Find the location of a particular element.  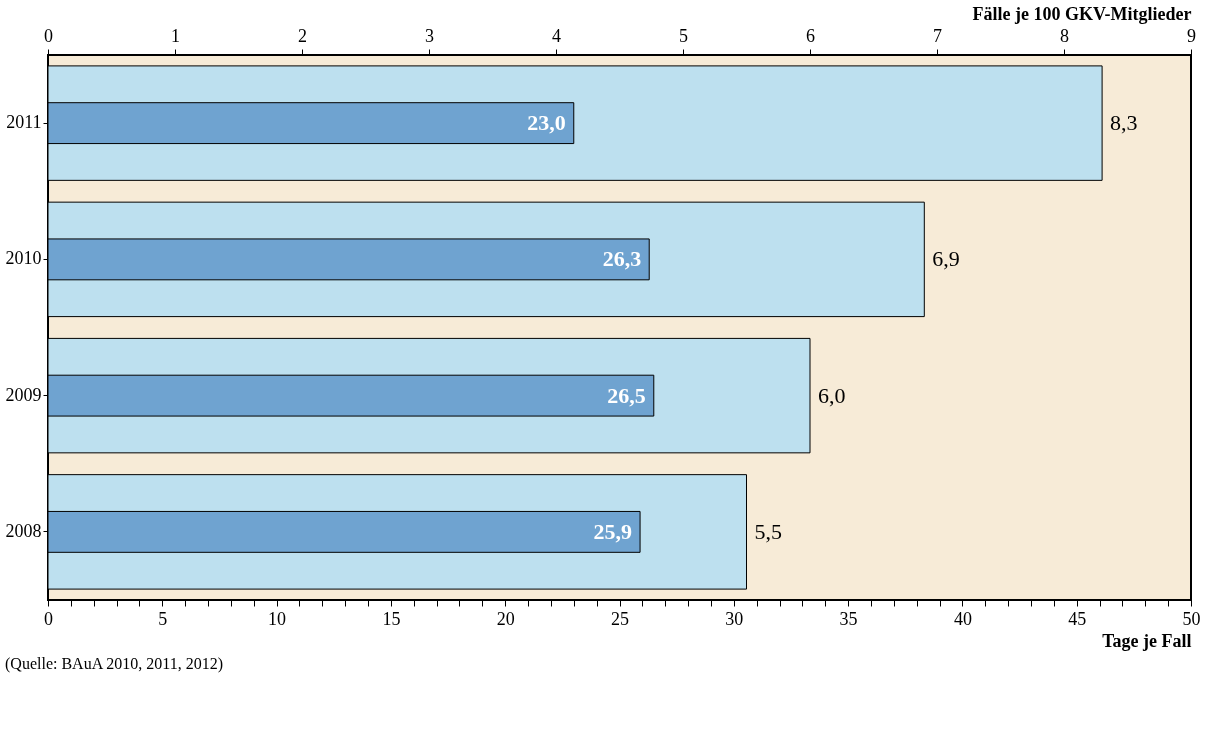

data-label: 5,5 is located at coordinates (768, 531).